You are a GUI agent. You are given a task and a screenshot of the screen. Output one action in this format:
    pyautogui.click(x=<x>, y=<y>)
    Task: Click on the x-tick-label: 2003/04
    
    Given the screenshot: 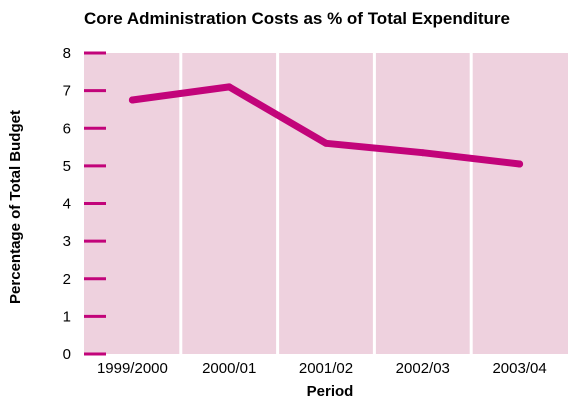 What is the action you would take?
    pyautogui.click(x=519, y=368)
    